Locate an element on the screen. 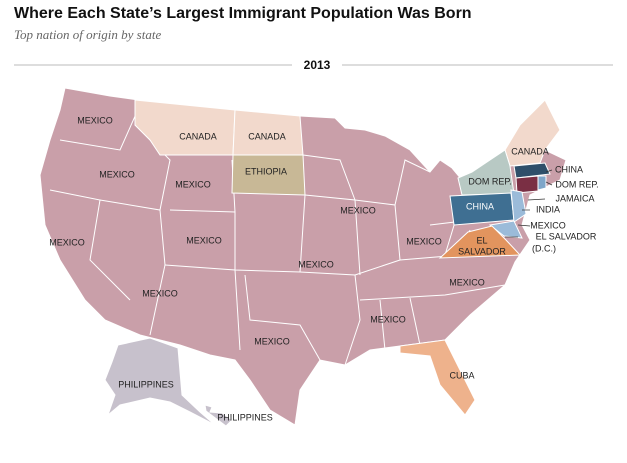  state-label: EL SALVADOR is located at coordinates (566, 236).